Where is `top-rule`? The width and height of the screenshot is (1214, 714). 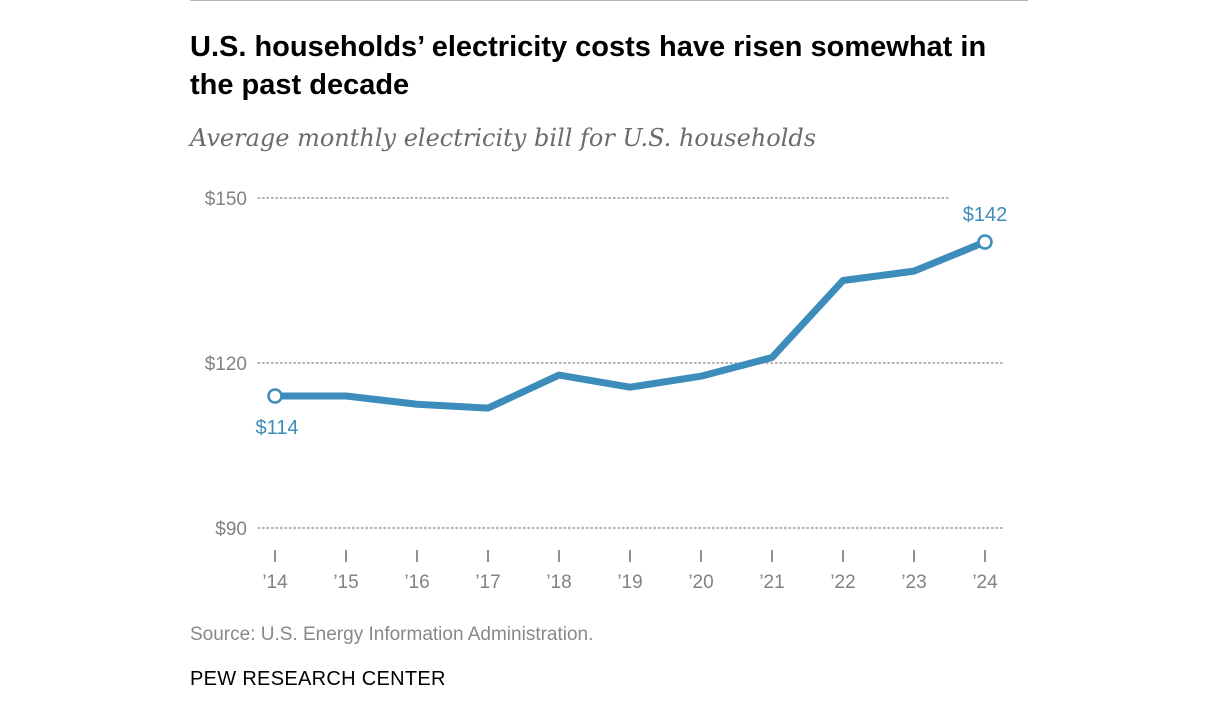
top-rule is located at coordinates (609, 0).